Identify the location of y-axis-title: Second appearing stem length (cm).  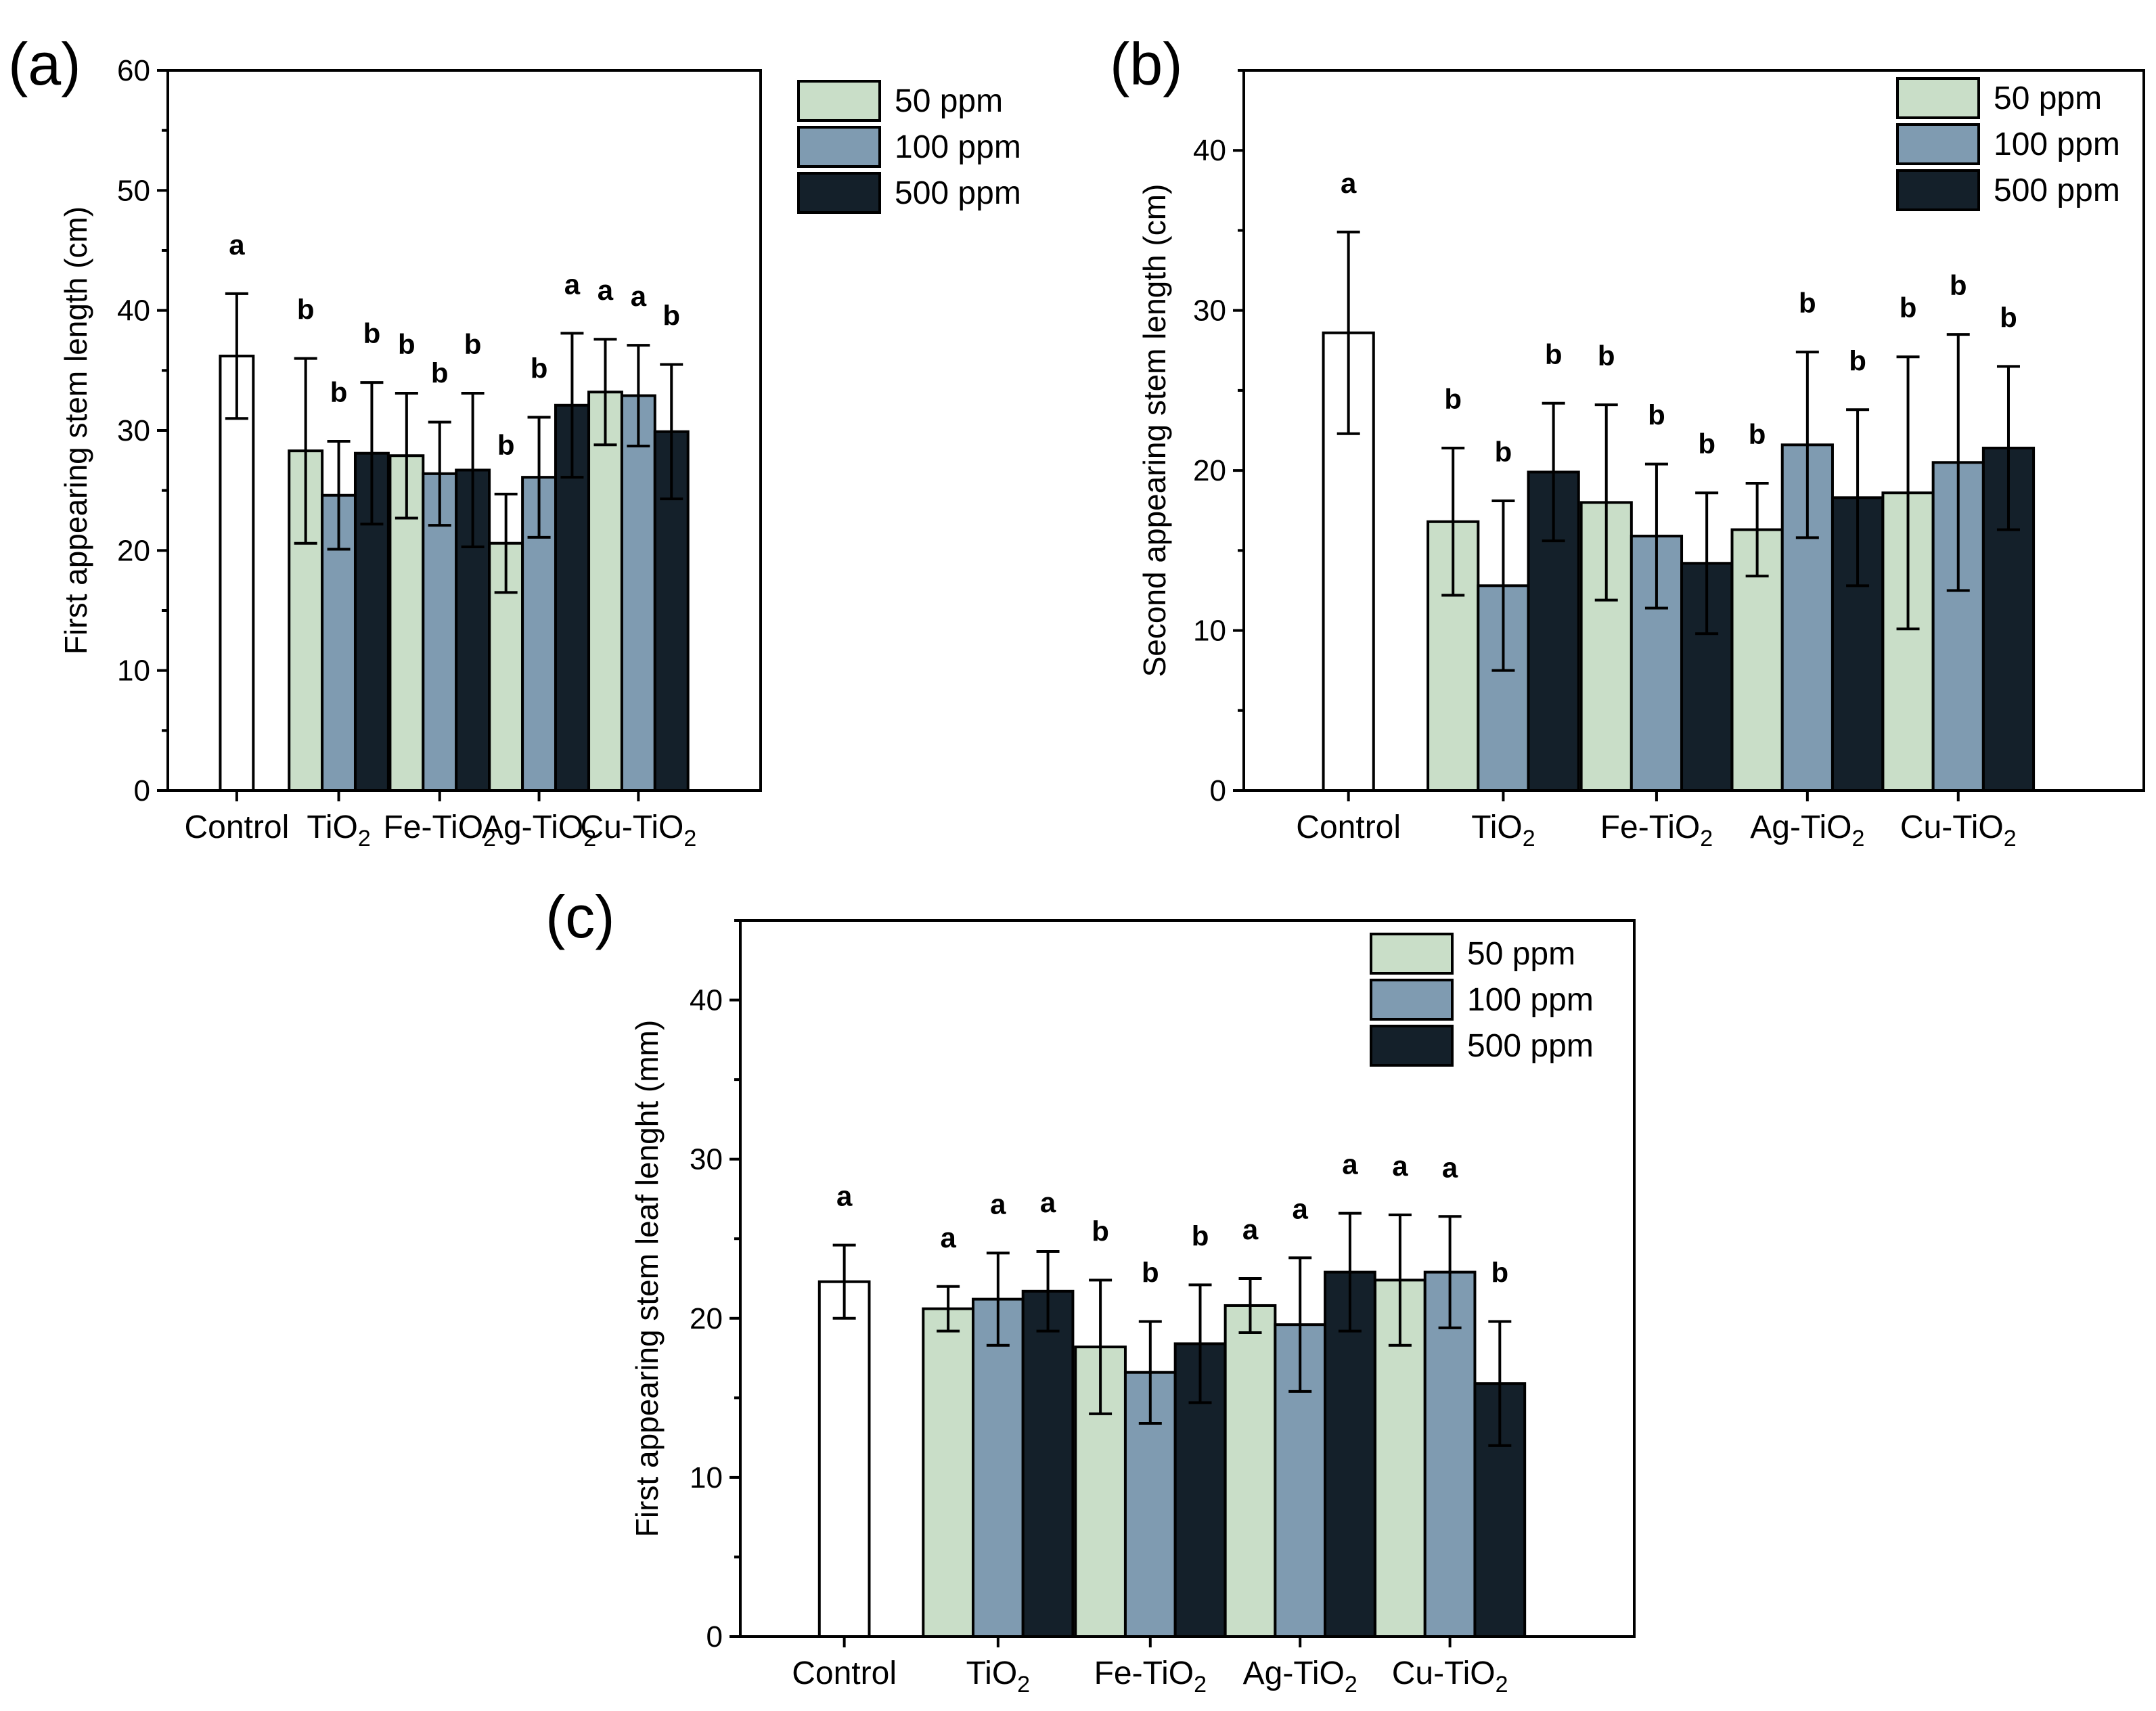
(1154, 430).